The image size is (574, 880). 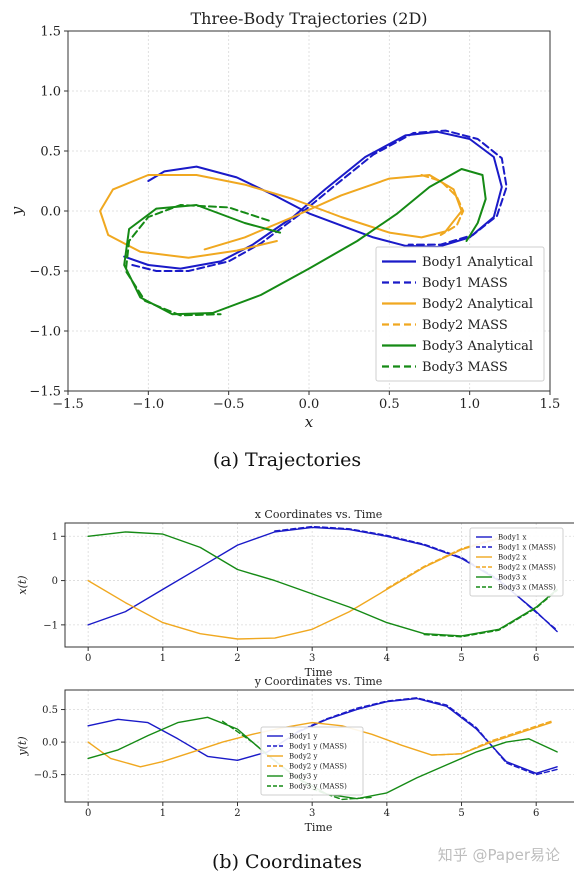 I want to click on legend-label-1: Body1 x (MASS), so click(x=527, y=547).